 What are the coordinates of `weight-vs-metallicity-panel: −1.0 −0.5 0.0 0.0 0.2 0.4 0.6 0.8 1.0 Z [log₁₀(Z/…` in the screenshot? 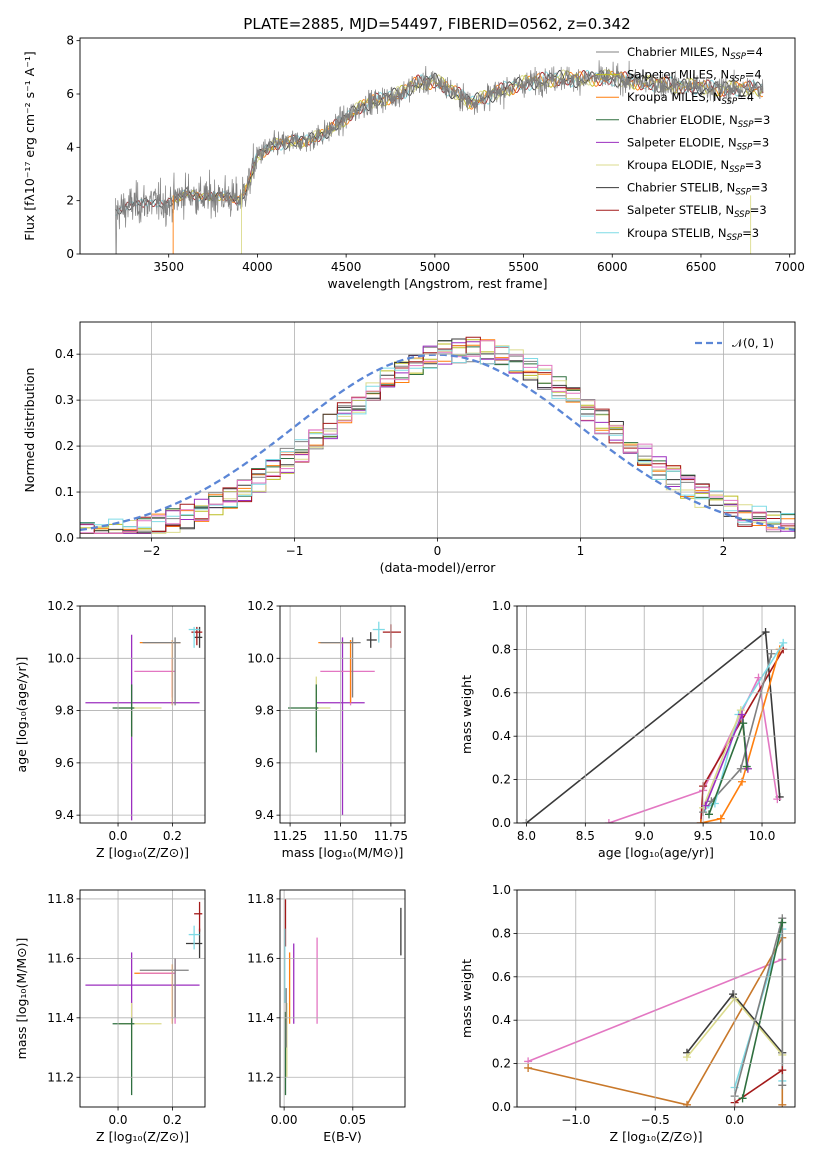 It's located at (627, 1013).